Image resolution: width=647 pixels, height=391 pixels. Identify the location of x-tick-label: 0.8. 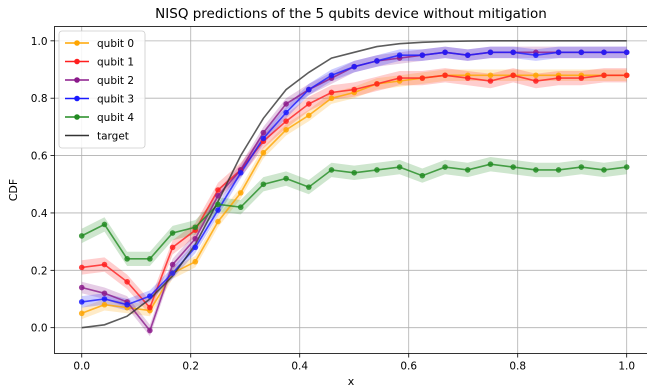
(517, 367).